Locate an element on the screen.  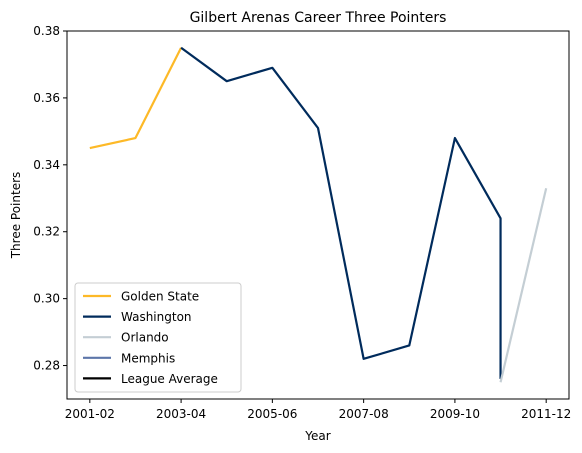
y-tick-label: 0.30 is located at coordinates (46, 299).